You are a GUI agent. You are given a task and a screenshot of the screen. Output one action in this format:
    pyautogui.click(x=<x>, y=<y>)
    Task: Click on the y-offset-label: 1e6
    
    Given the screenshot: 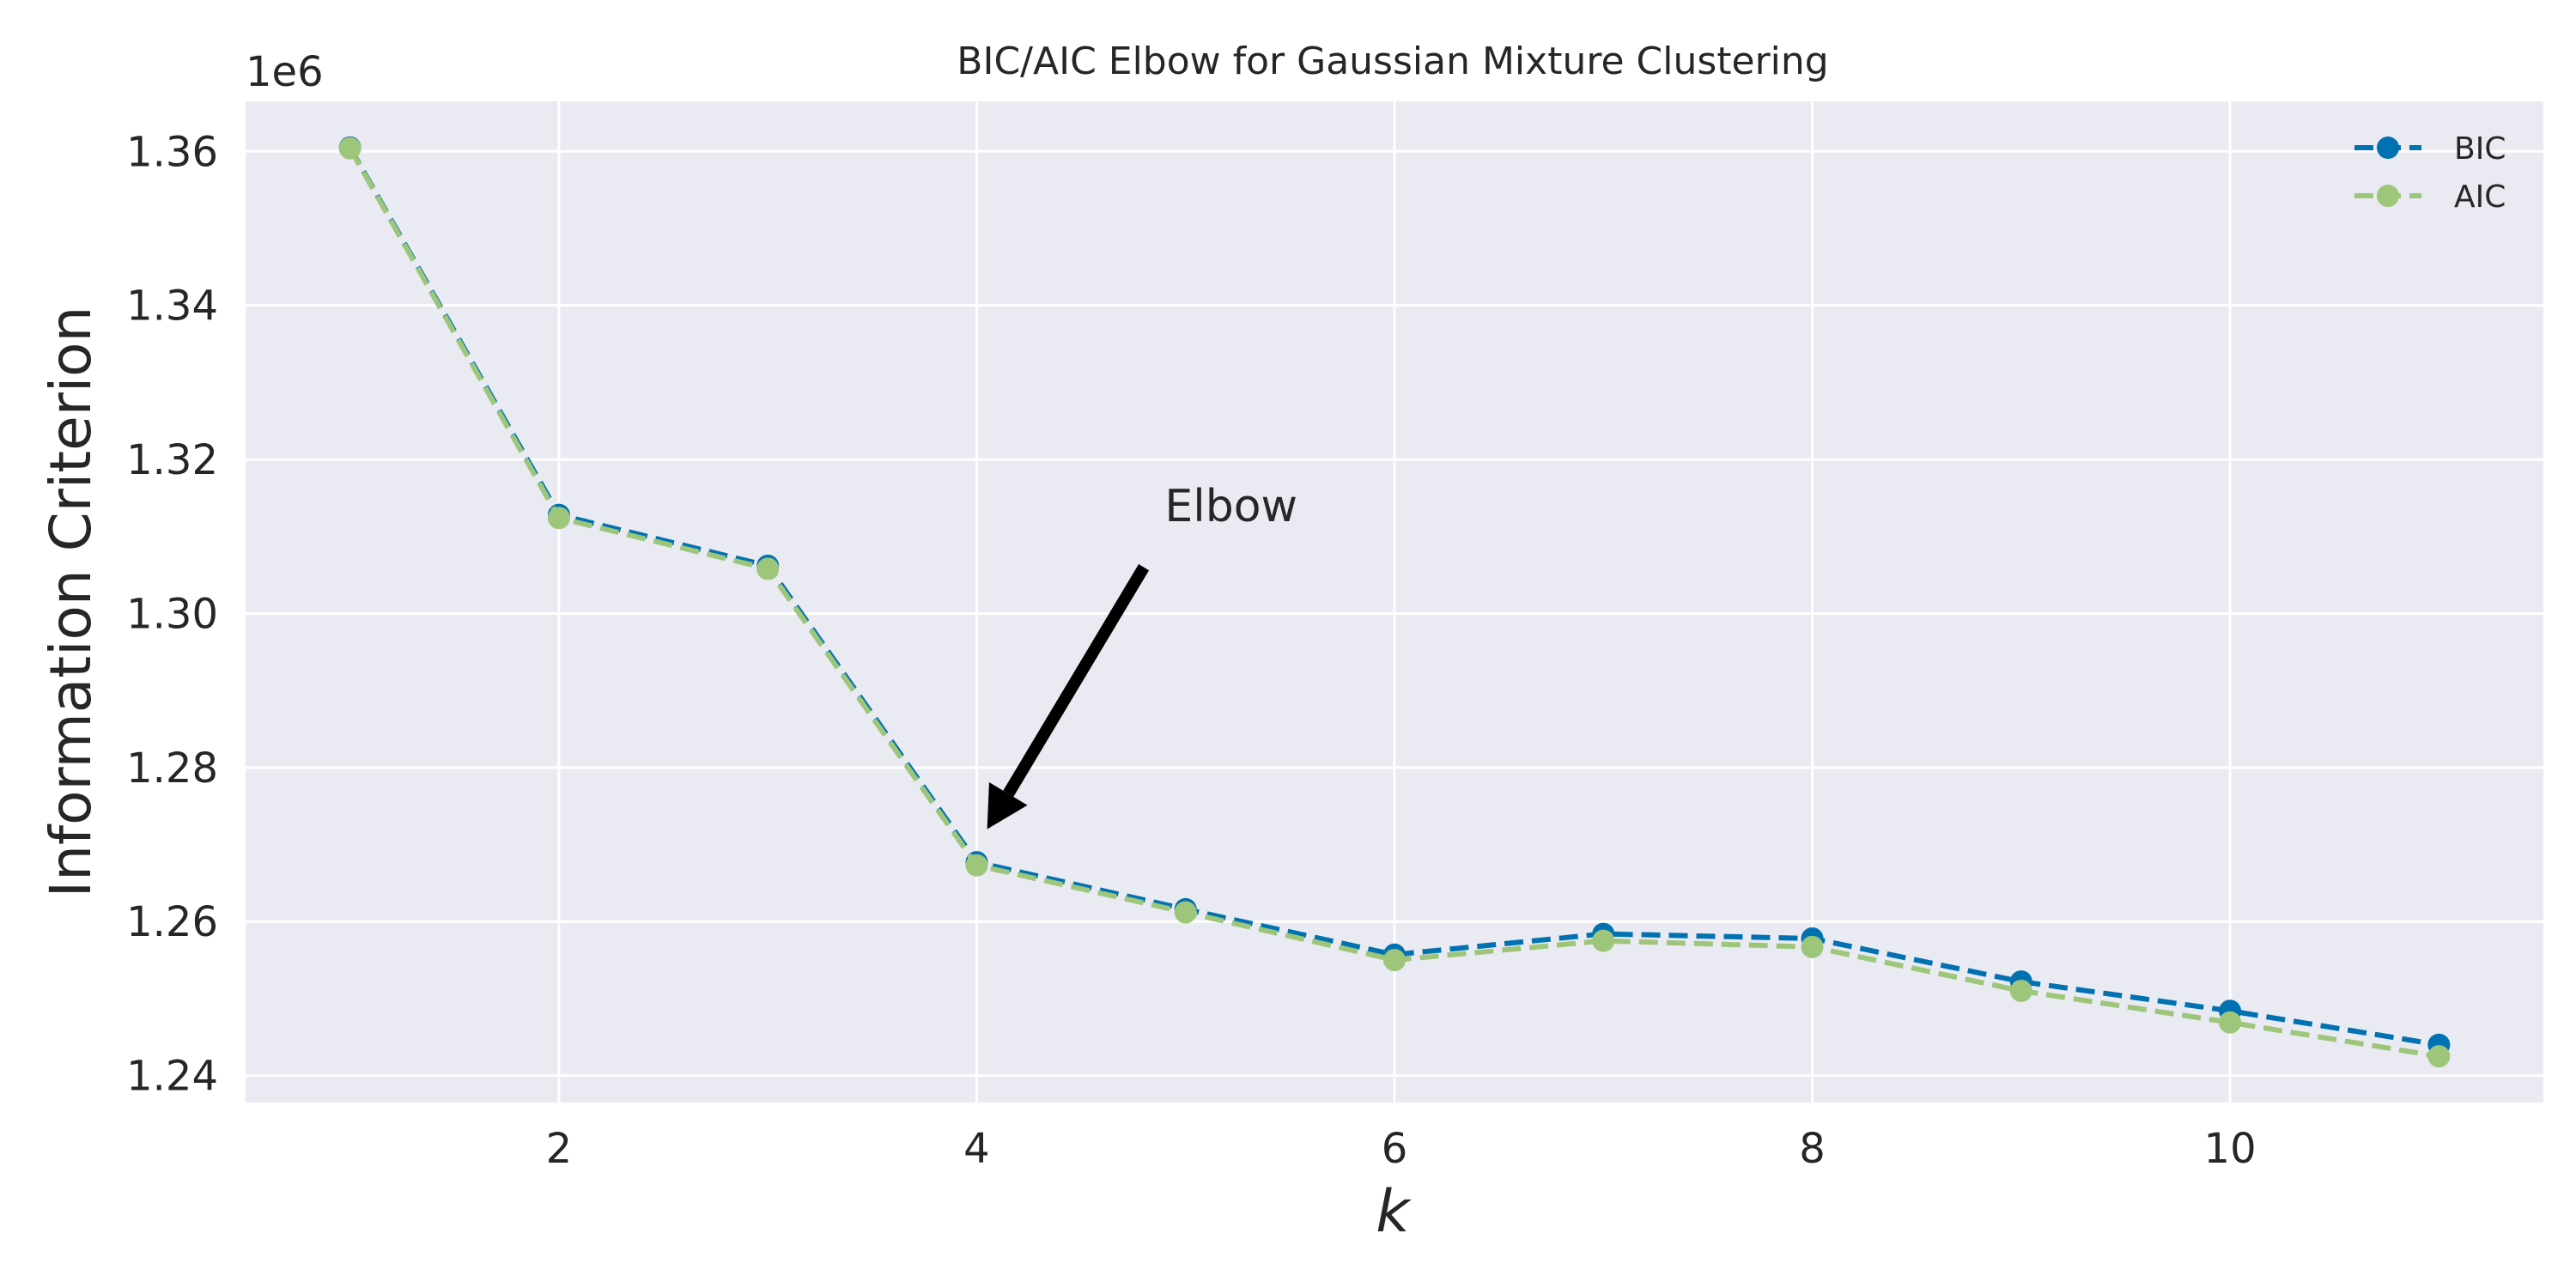 What is the action you would take?
    pyautogui.click(x=285, y=72)
    